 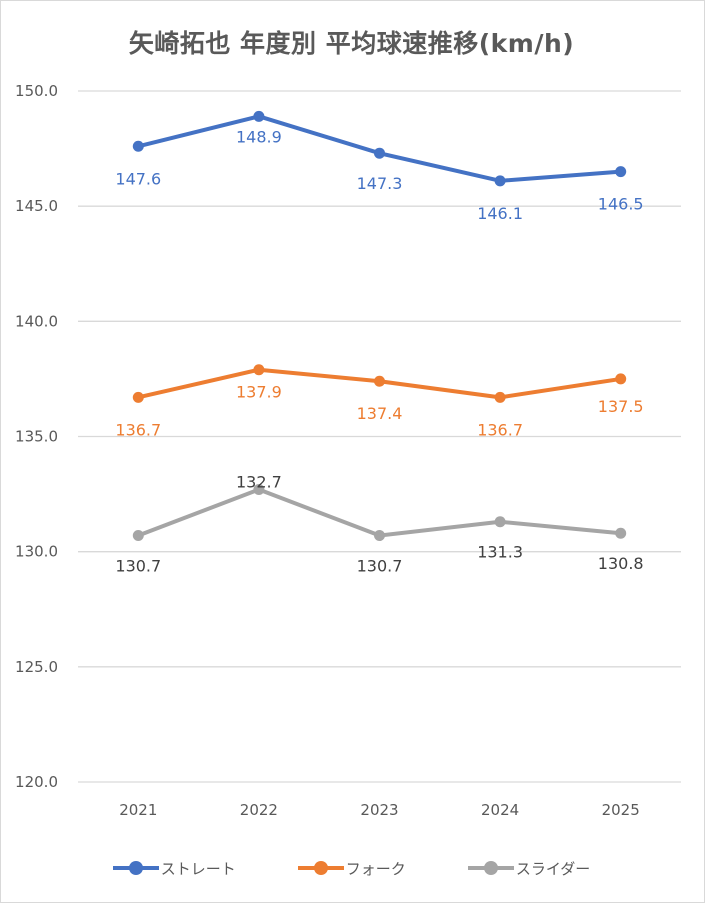 I want to click on legend-item-fork: フォーク, so click(x=351, y=868).